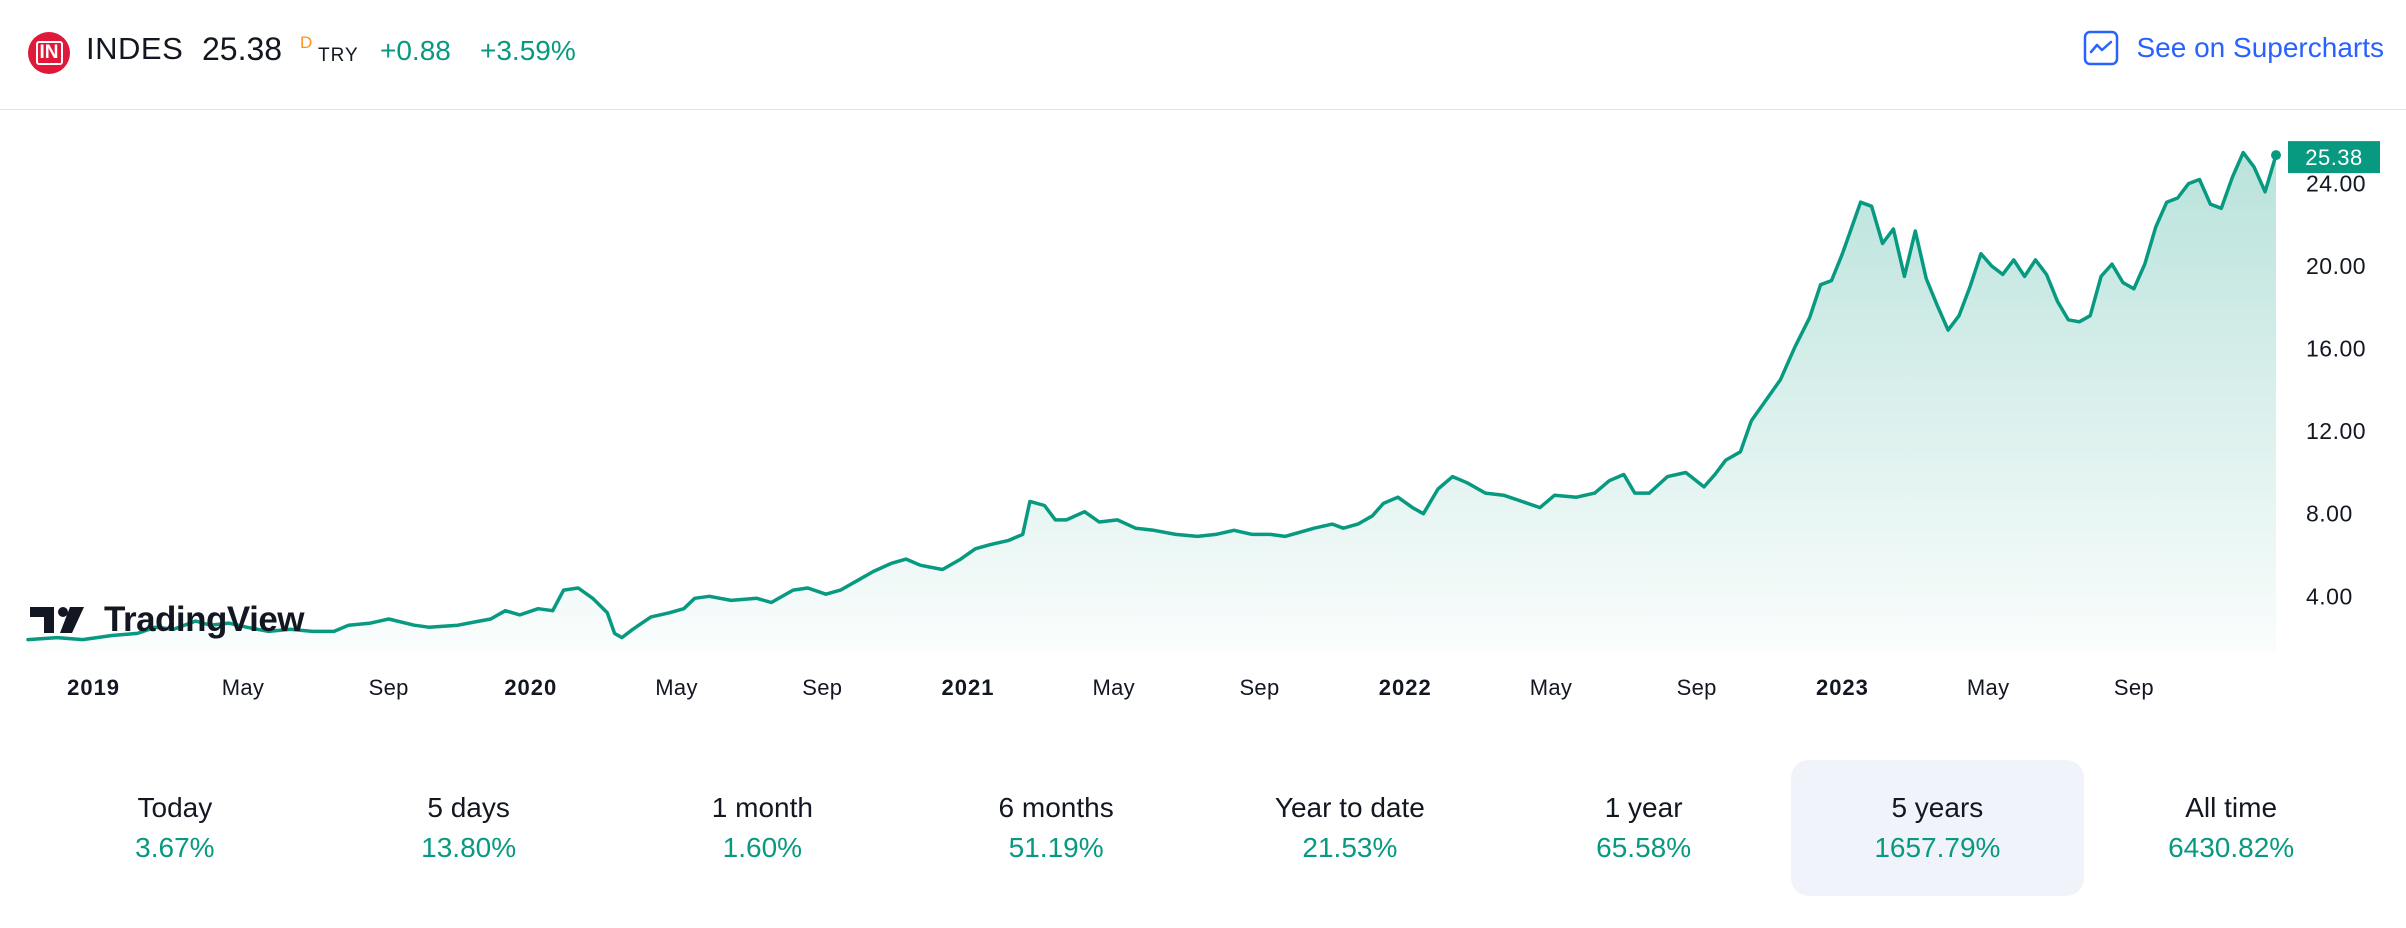 Image resolution: width=2406 pixels, height=928 pixels. I want to click on period-return-value: 21.53%, so click(1350, 847).